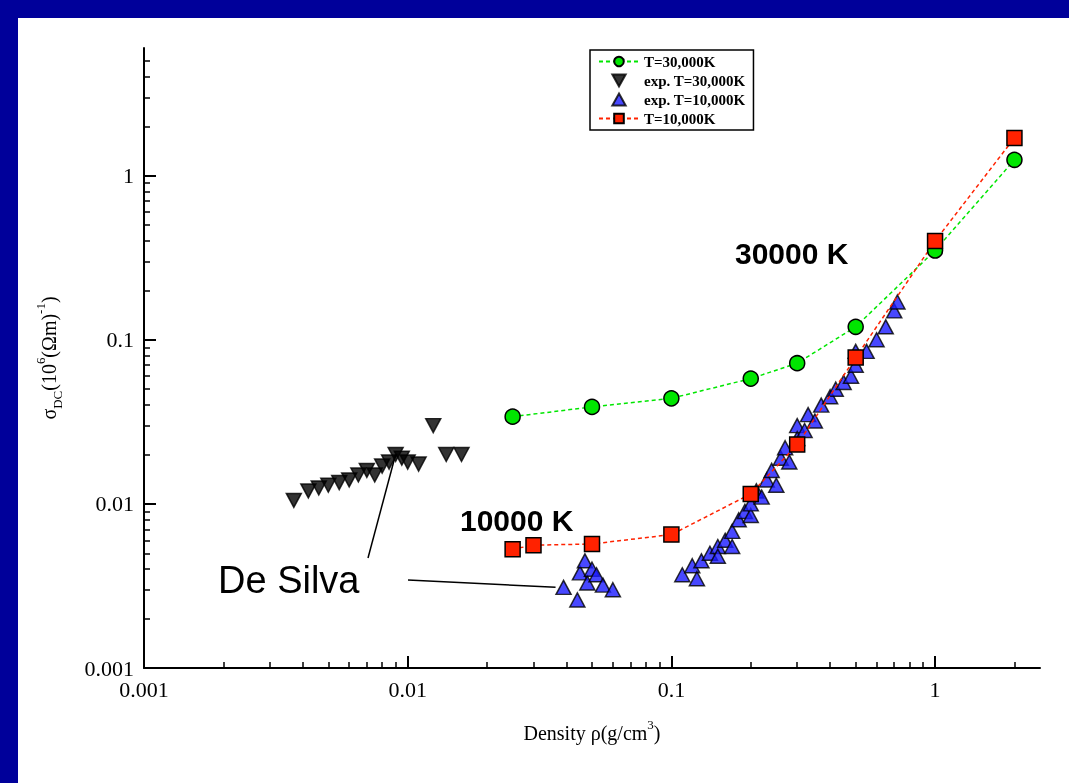 This screenshot has width=1069, height=783. Describe the element at coordinates (128, 176) in the screenshot. I see `y-tick-label: 1` at that location.